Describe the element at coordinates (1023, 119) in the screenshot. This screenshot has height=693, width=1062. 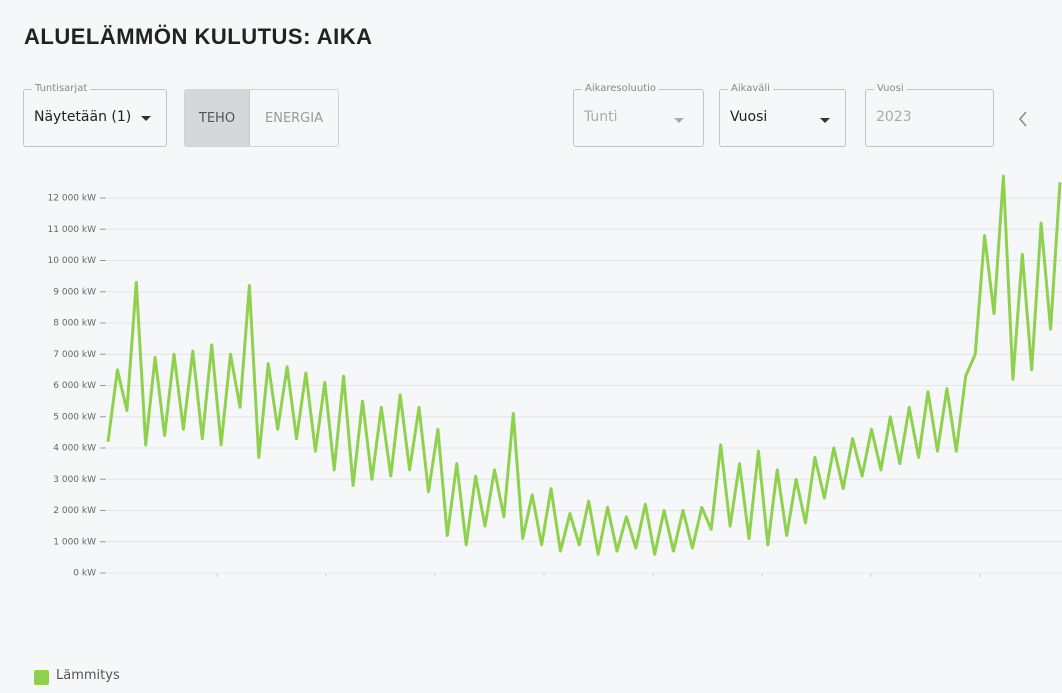
I see `prev-button` at that location.